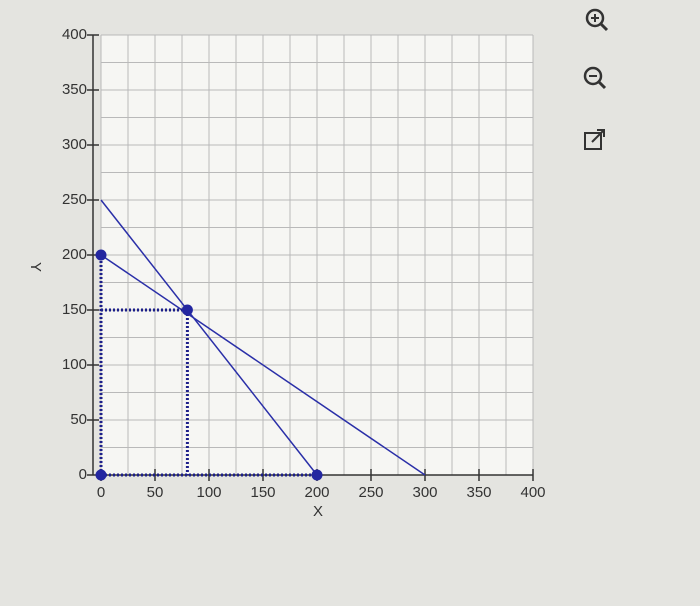 This screenshot has height=606, width=700. I want to click on y-tick-label: 300, so click(74, 144).